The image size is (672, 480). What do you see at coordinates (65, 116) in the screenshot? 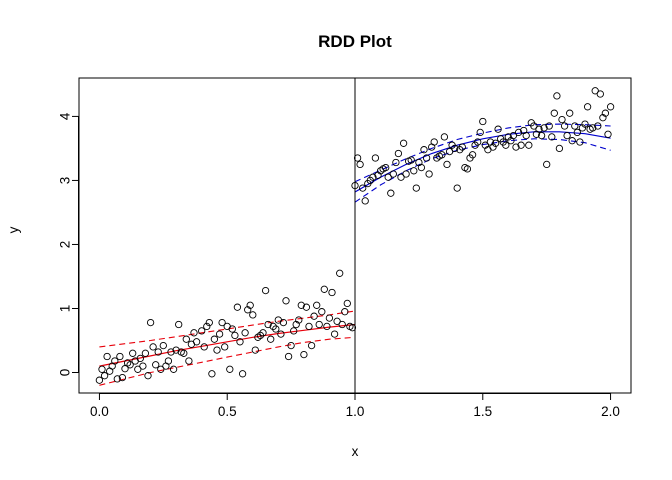
I see `y-tick-label: 4` at bounding box center [65, 116].